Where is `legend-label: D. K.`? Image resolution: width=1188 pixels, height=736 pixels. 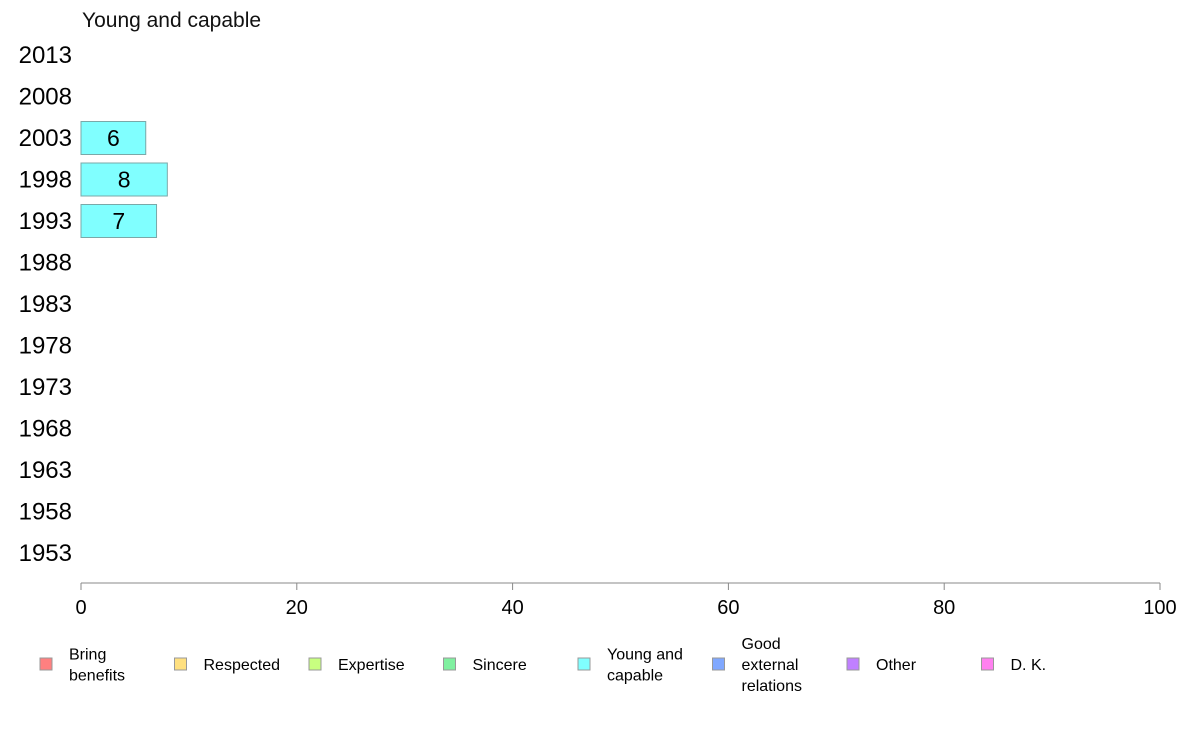
legend-label: D. K. is located at coordinates (1029, 665).